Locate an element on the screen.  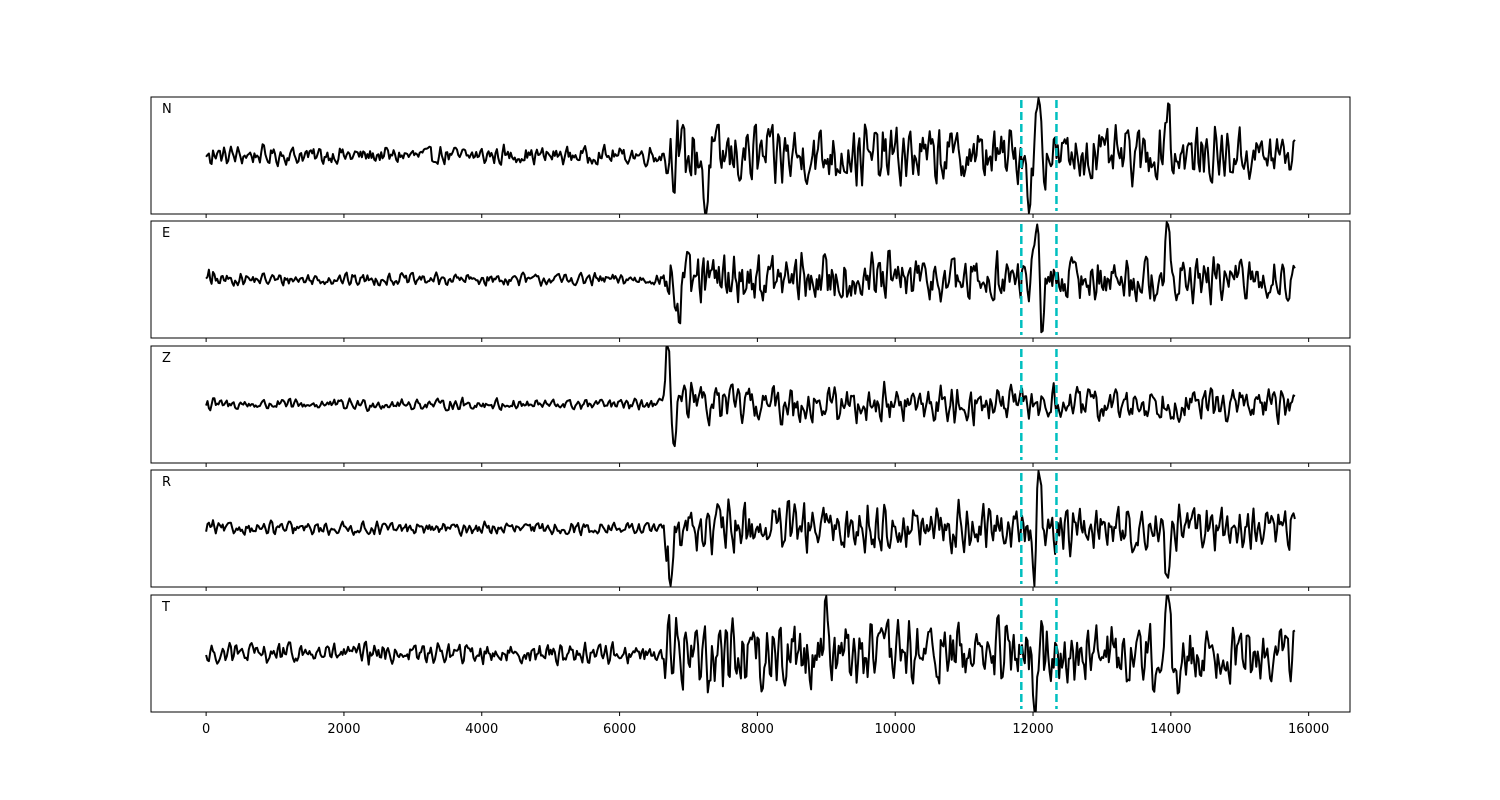
panel-r-frame is located at coordinates (750, 528).